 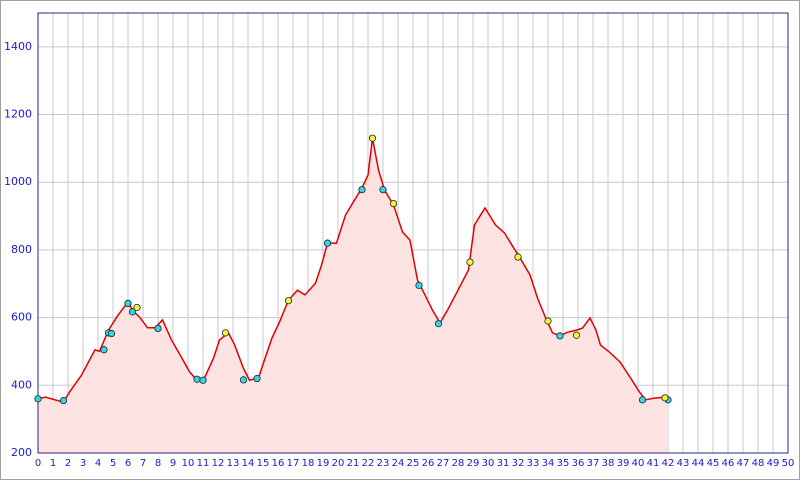 What do you see at coordinates (758, 463) in the screenshot?
I see `x-tick-label: 48` at bounding box center [758, 463].